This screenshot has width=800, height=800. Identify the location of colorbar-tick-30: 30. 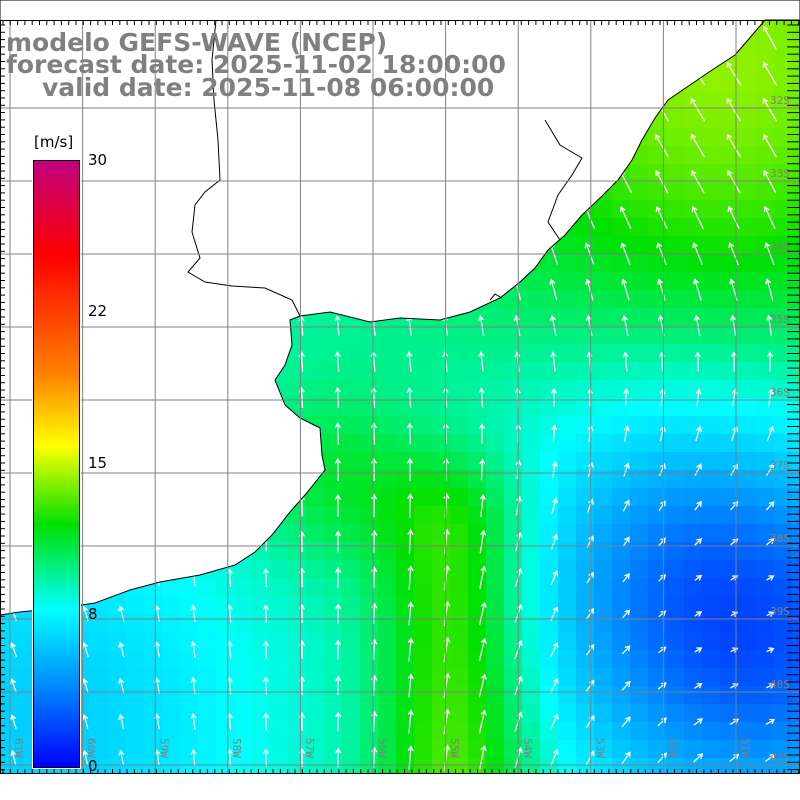
(98, 160).